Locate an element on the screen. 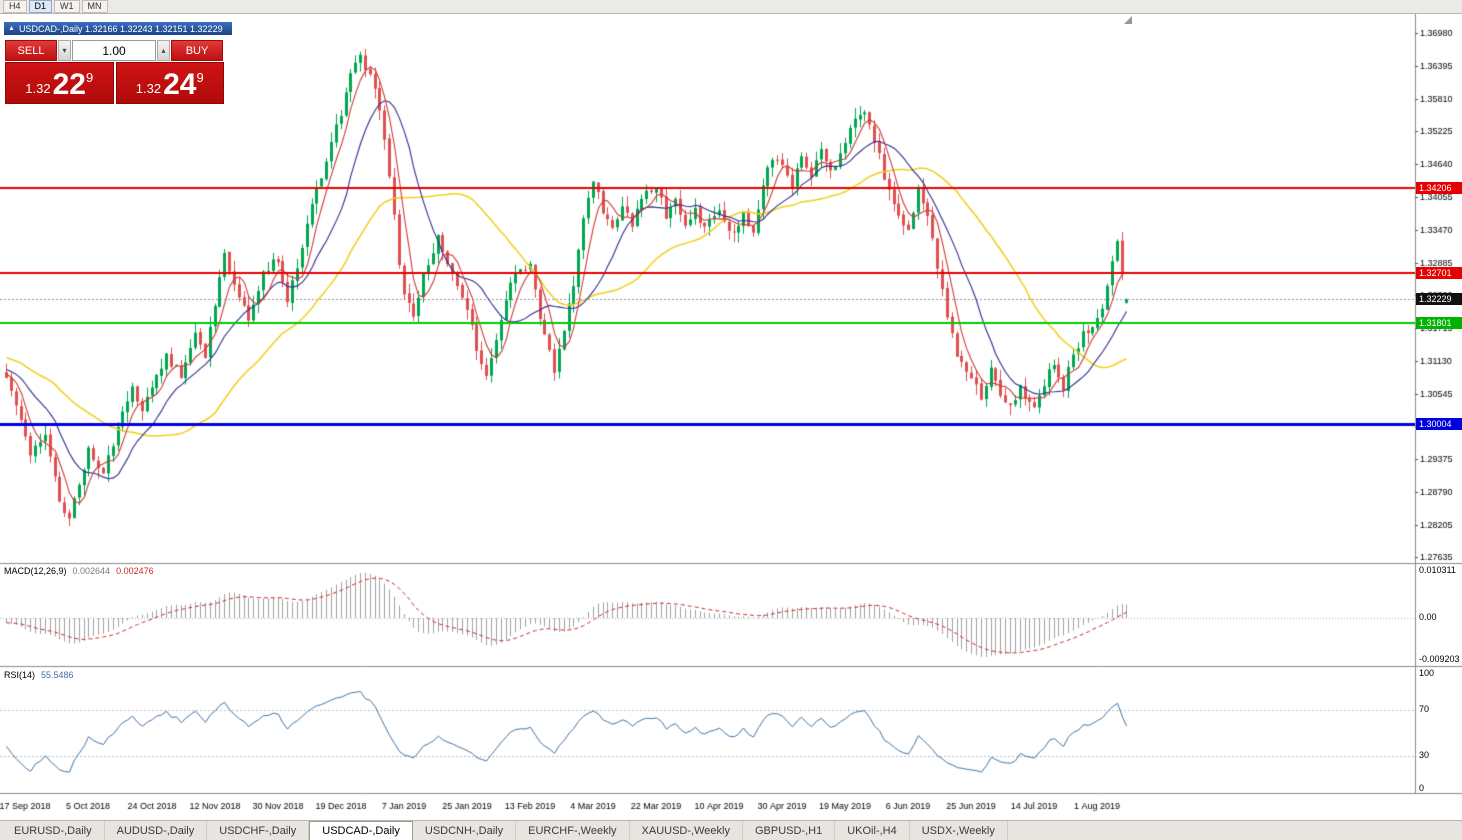  autoscroll-marker-icon is located at coordinates (1128, 20).